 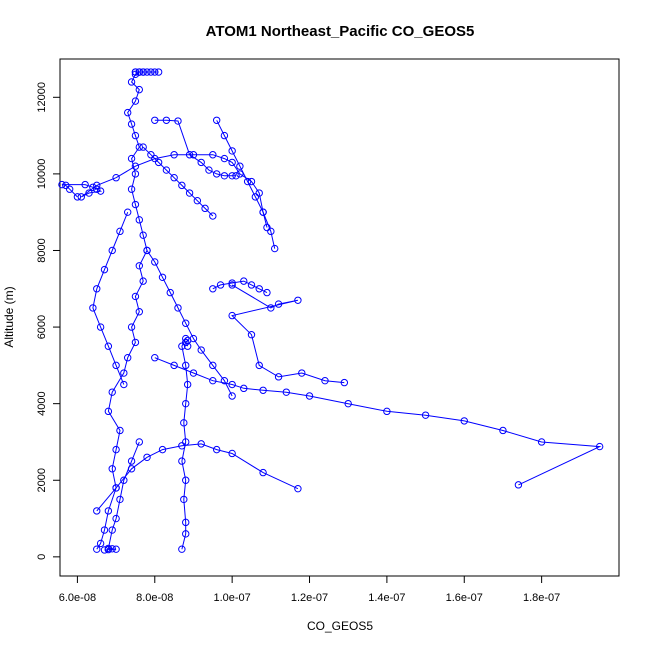 I want to click on x-axis-label: CO_GEOS5, so click(x=340, y=626).